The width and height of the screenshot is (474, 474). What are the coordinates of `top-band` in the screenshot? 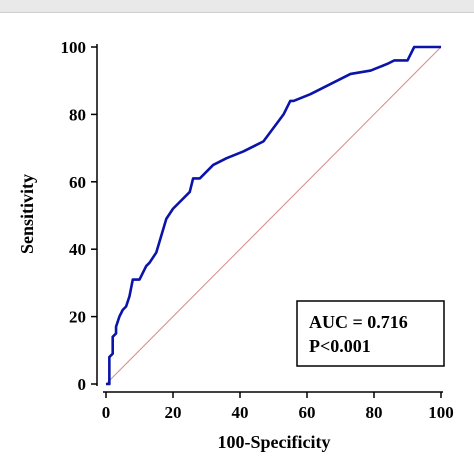 It's located at (237, 6).